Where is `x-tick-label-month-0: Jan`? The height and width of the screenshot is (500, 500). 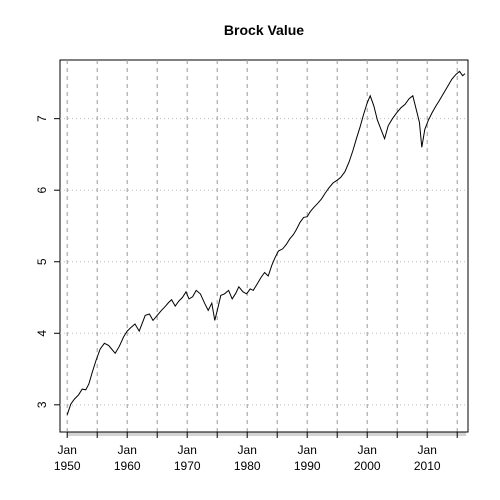
x-tick-label-month-0: Jan is located at coordinates (67, 450).